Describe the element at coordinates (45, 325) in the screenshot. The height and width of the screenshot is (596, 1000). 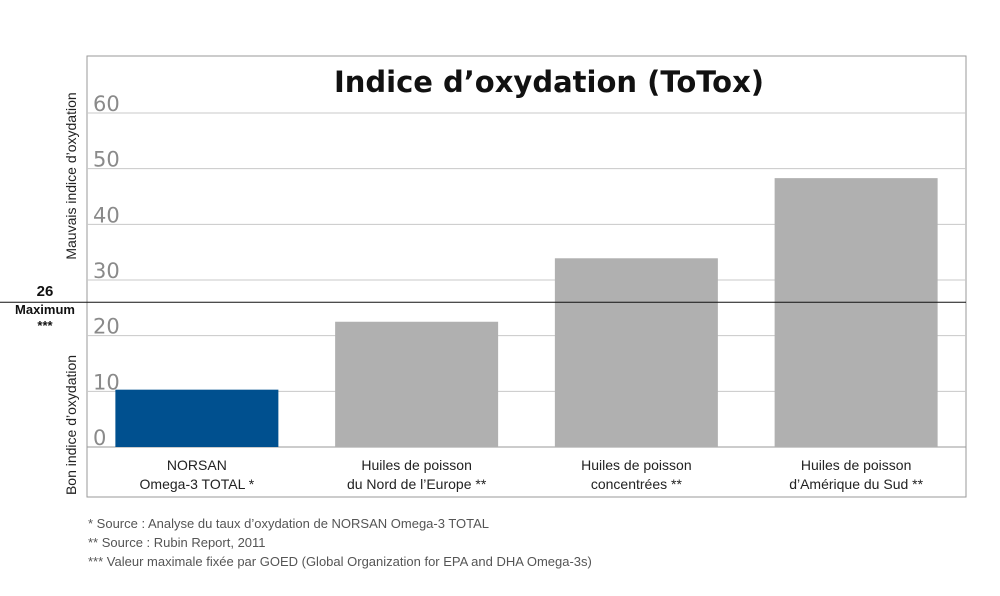
I see `maximum-label: ***` at that location.